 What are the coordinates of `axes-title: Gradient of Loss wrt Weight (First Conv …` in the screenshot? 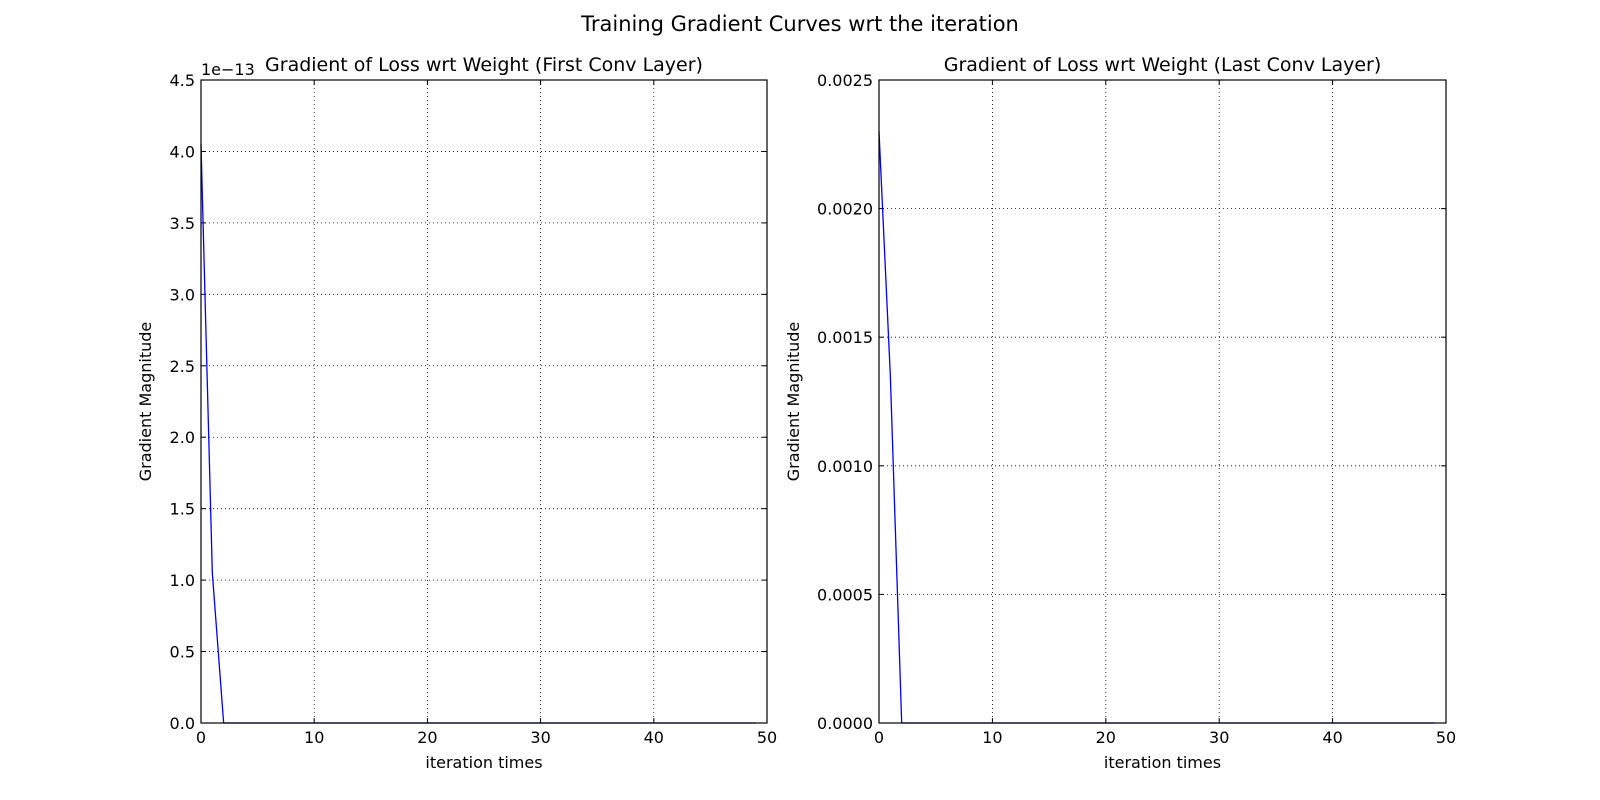 It's located at (484, 65).